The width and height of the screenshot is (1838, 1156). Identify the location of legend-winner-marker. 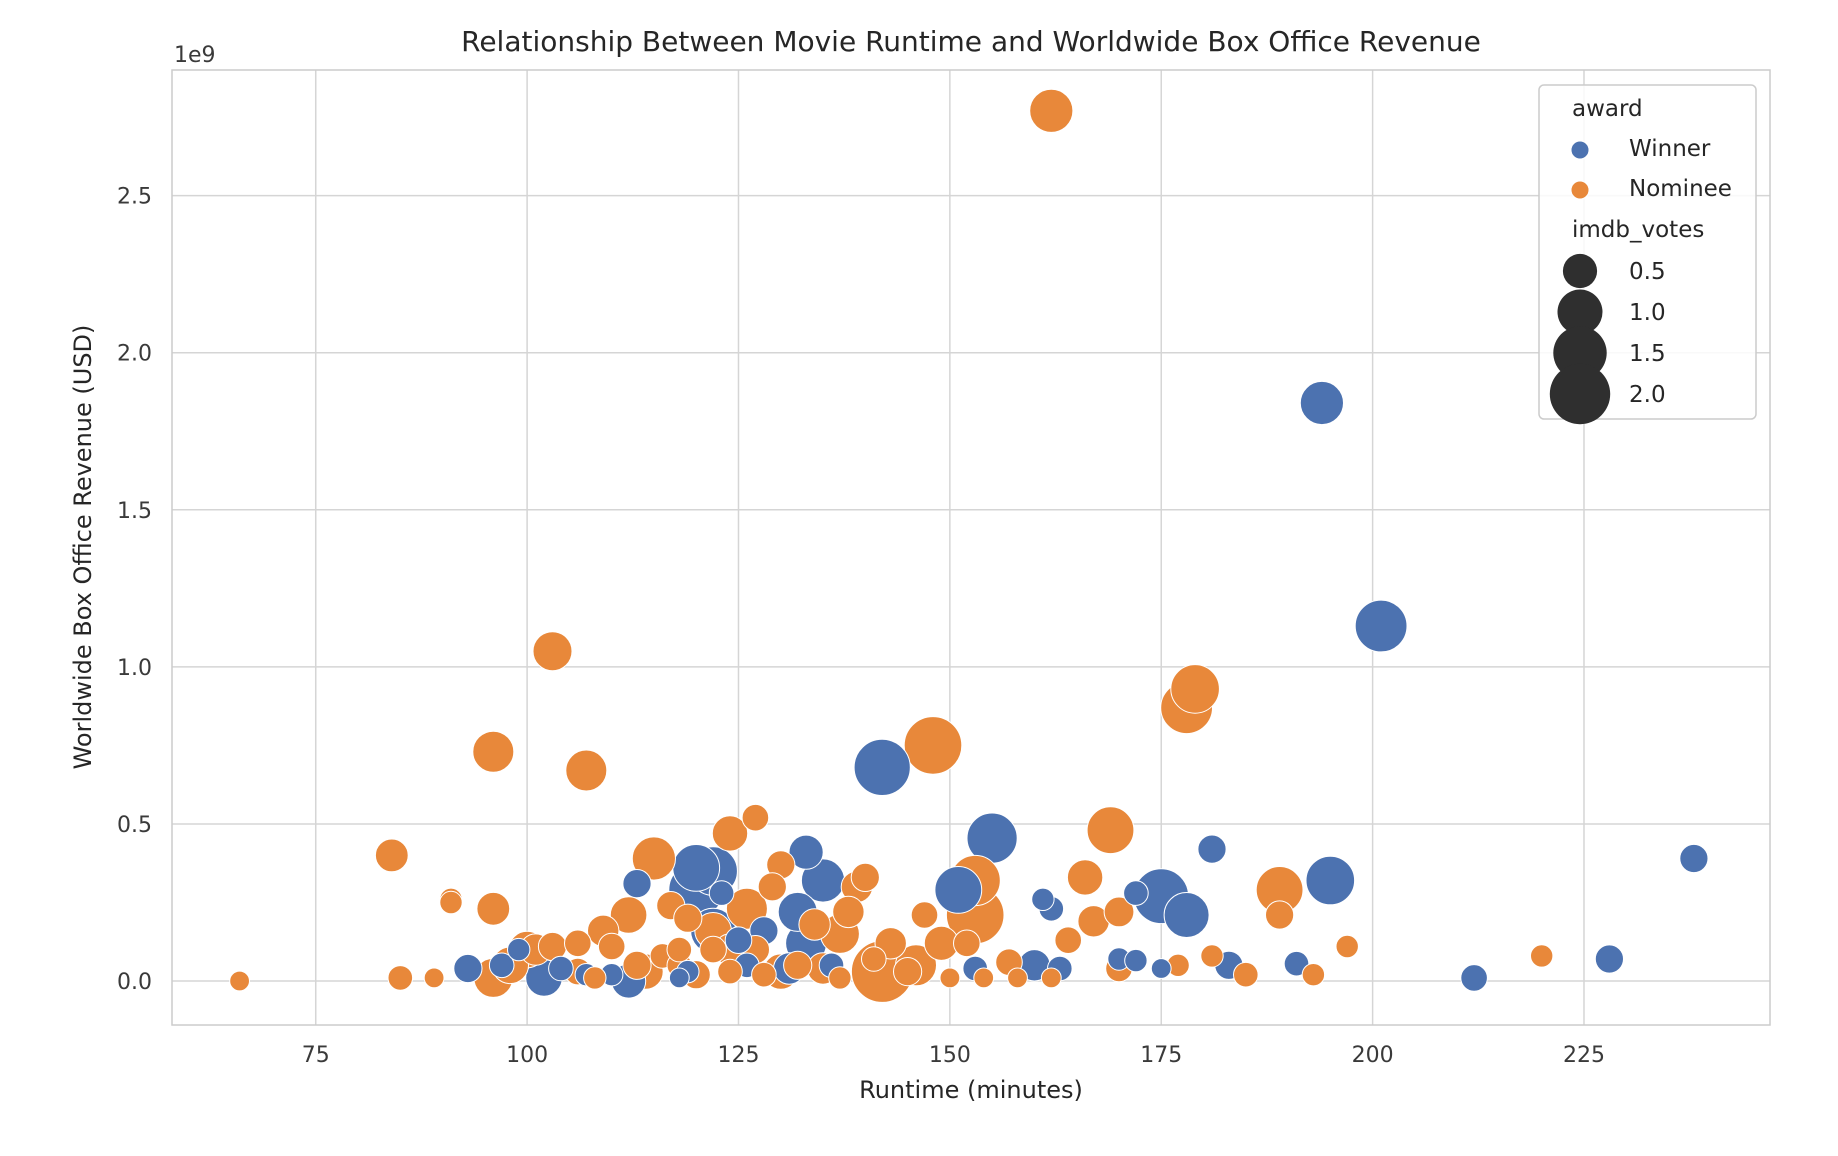
(1580, 150).